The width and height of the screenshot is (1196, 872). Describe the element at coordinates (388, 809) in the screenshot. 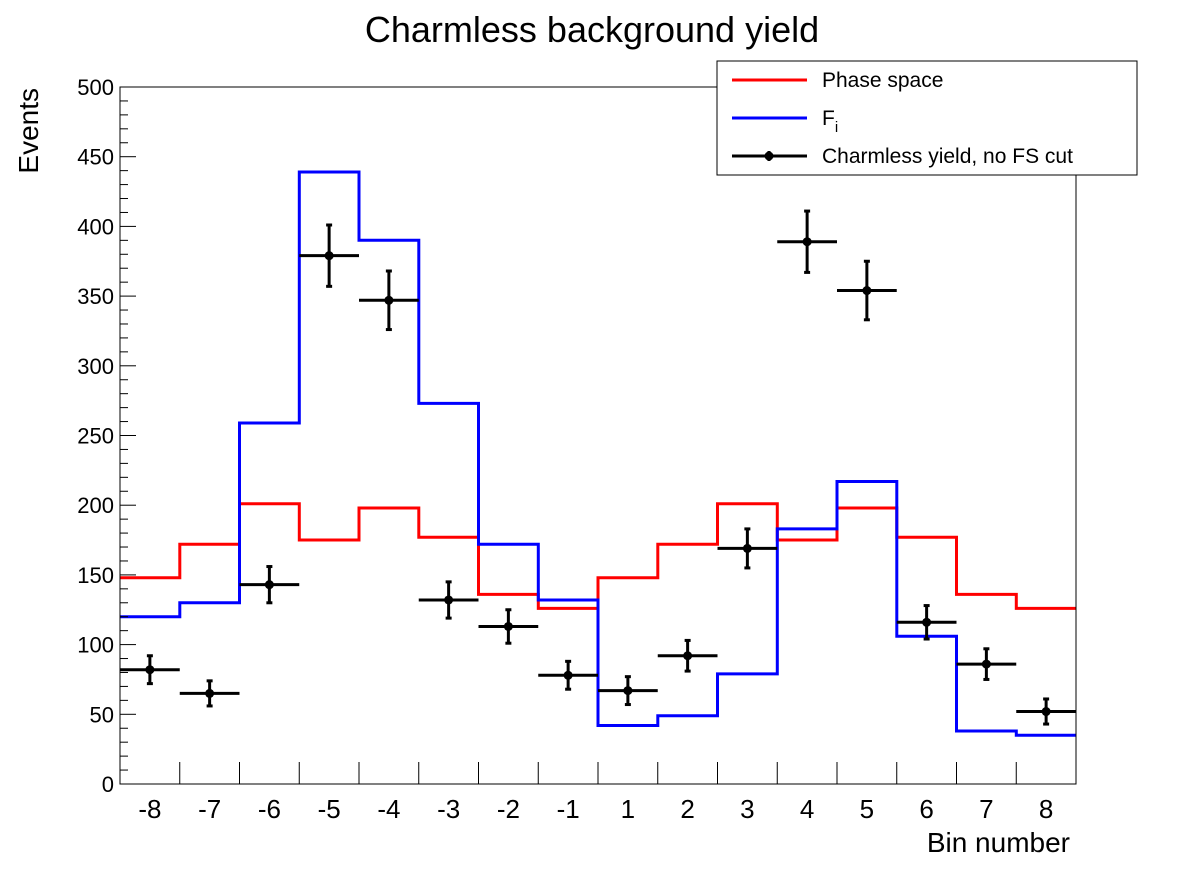

I see `x-tick-label: -4` at that location.